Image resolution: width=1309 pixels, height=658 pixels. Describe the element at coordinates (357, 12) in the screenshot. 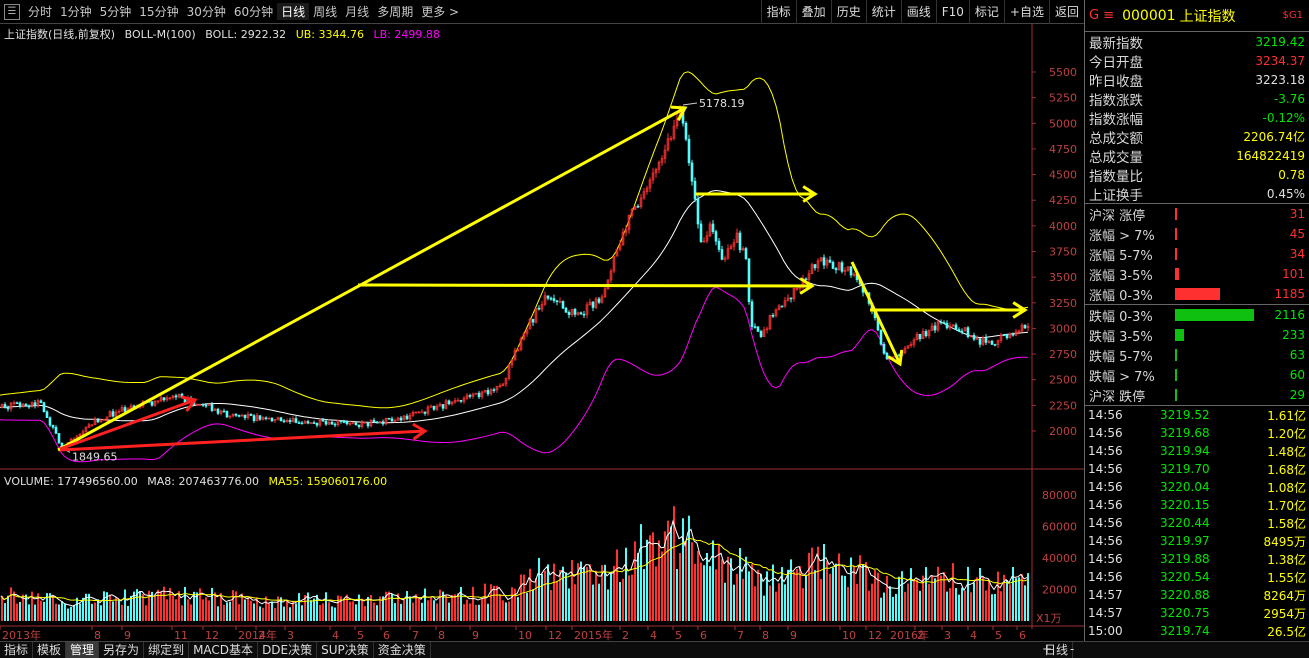

I see `period-tab: 月线` at that location.